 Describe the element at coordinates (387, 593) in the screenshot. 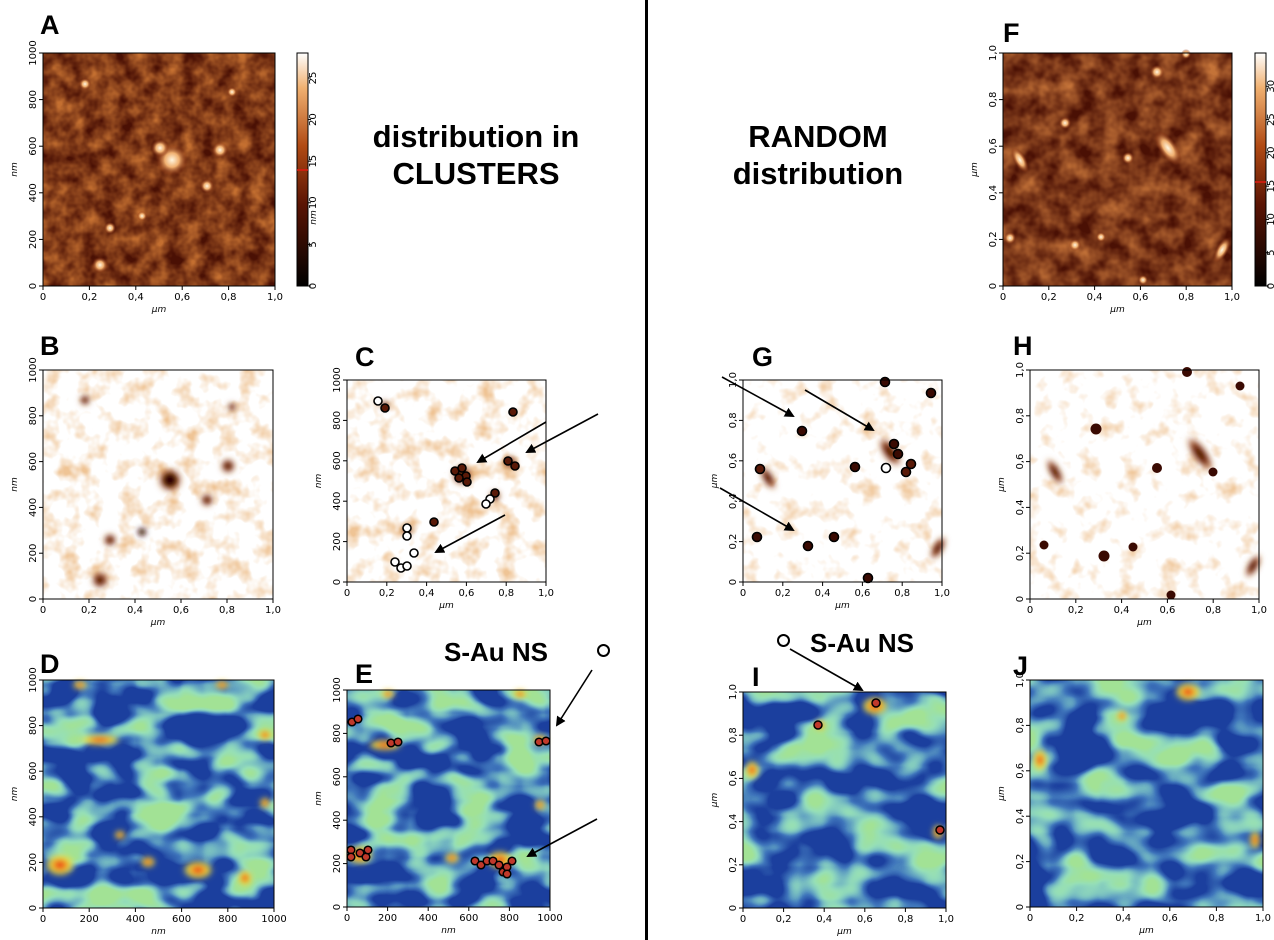

I see `panel-c-xtick-label: 0,2` at that location.